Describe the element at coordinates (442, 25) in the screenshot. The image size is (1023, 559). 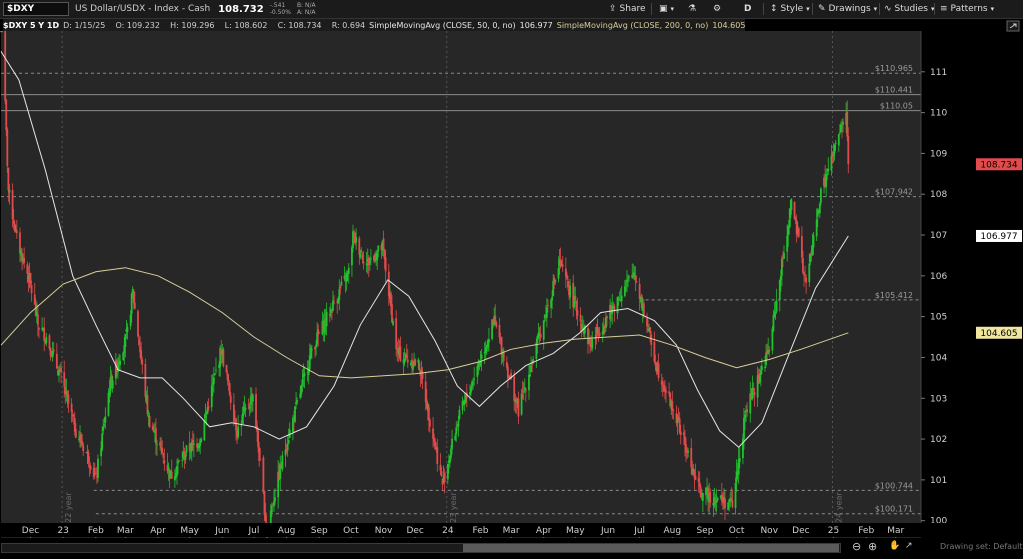
I see `sma50-label: SimpleMovingAvg (CLOSE, 50, 0, no)` at that location.